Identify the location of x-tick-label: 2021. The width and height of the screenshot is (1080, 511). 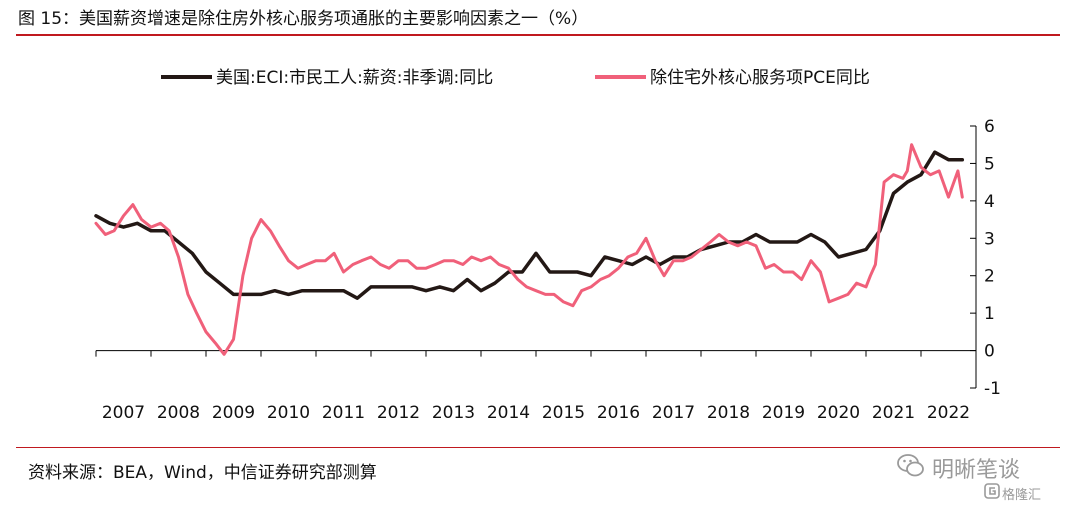
(893, 413).